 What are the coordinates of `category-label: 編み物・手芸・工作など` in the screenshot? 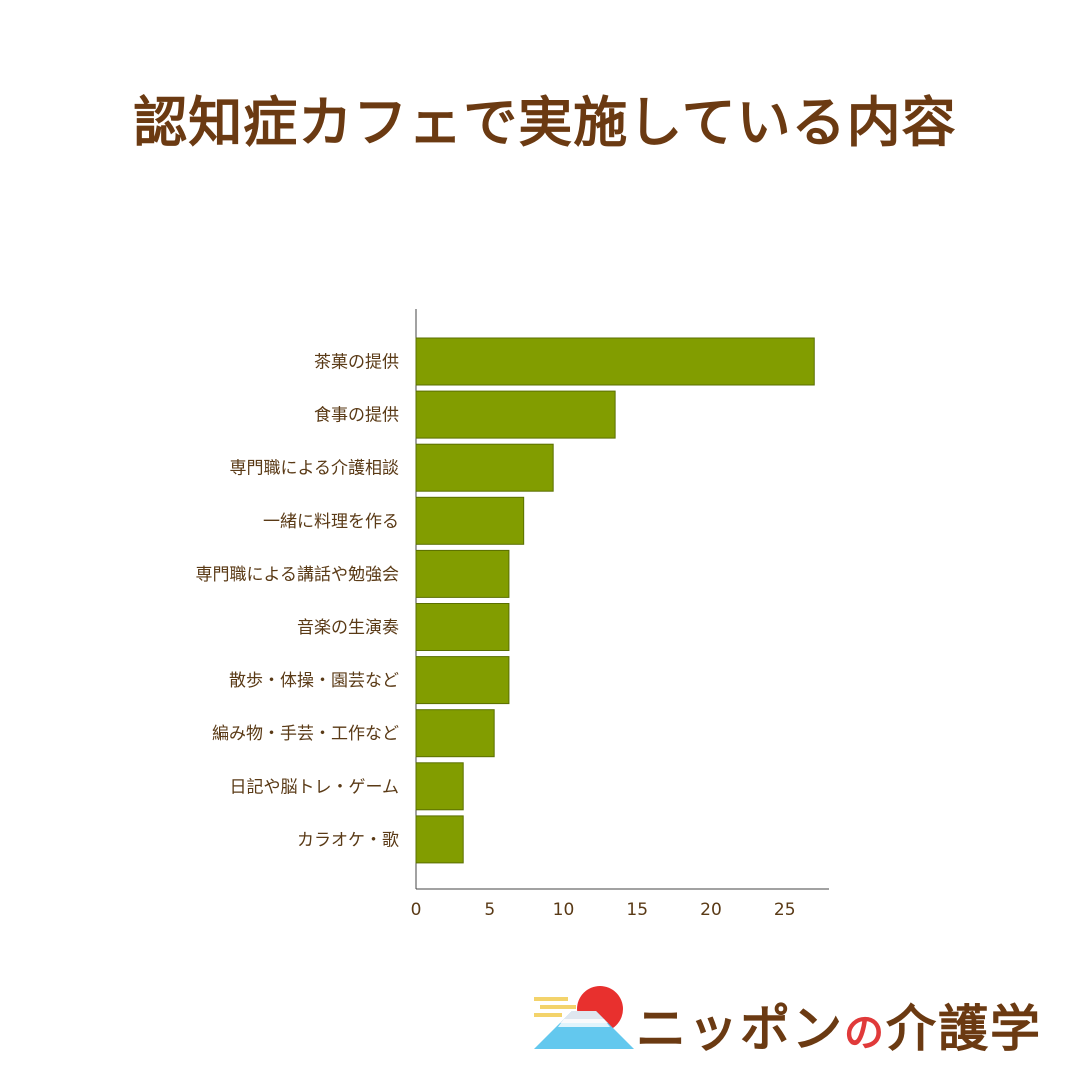 It's located at (305, 734).